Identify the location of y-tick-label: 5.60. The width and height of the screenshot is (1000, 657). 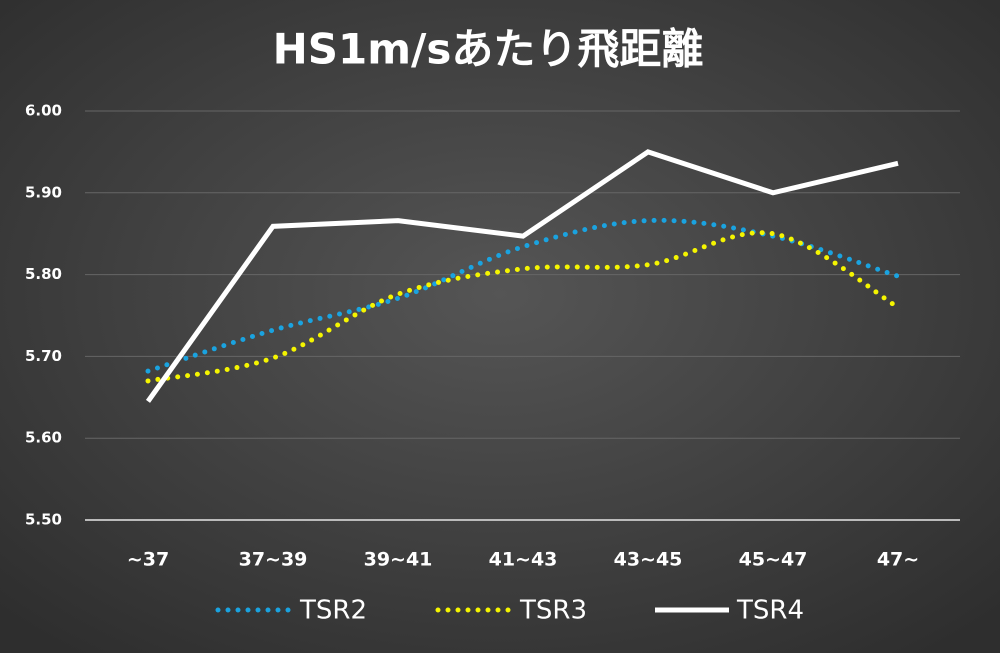
(43, 438).